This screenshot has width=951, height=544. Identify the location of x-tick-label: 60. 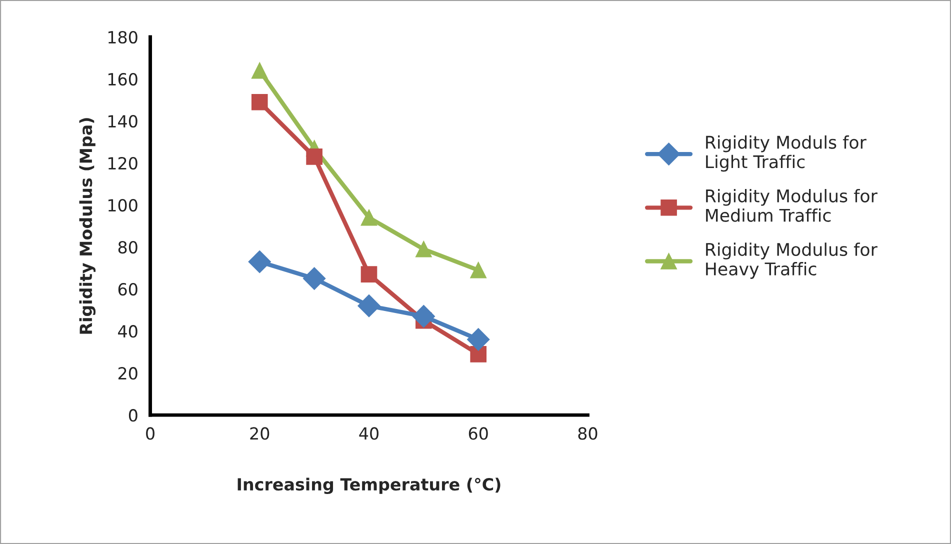
(478, 433).